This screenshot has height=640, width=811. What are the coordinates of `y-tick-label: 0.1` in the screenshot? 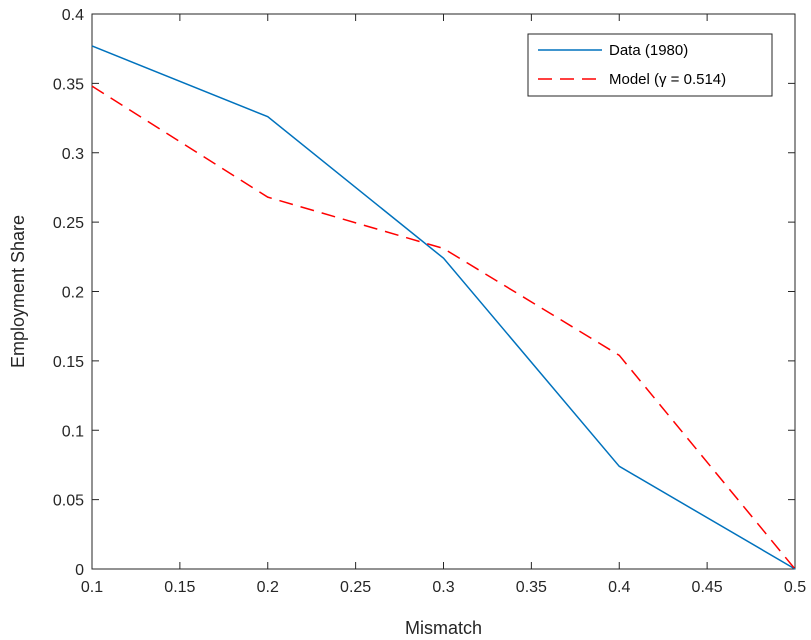 It's located at (73, 431).